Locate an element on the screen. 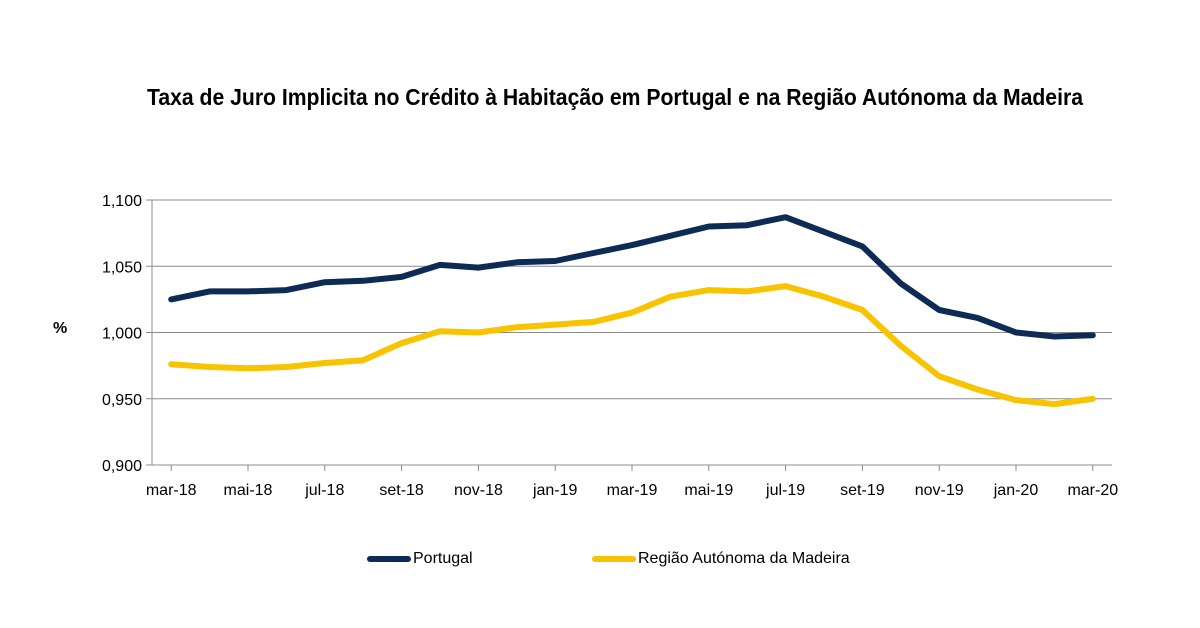 The width and height of the screenshot is (1200, 628). x-tick-label: set-18 is located at coordinates (401, 490).